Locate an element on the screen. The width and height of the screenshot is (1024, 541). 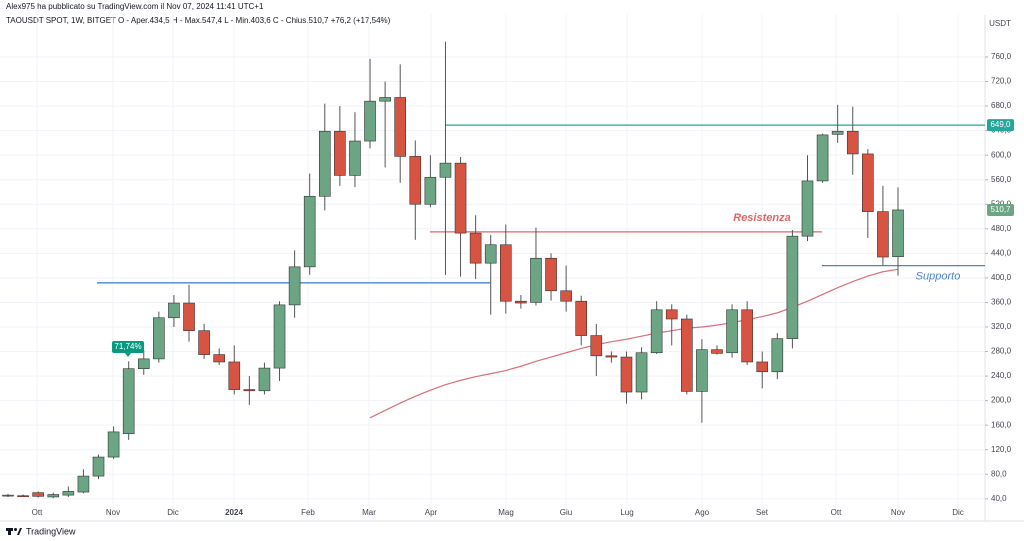
y-tick-label: 680,0 is located at coordinates (1001, 105).